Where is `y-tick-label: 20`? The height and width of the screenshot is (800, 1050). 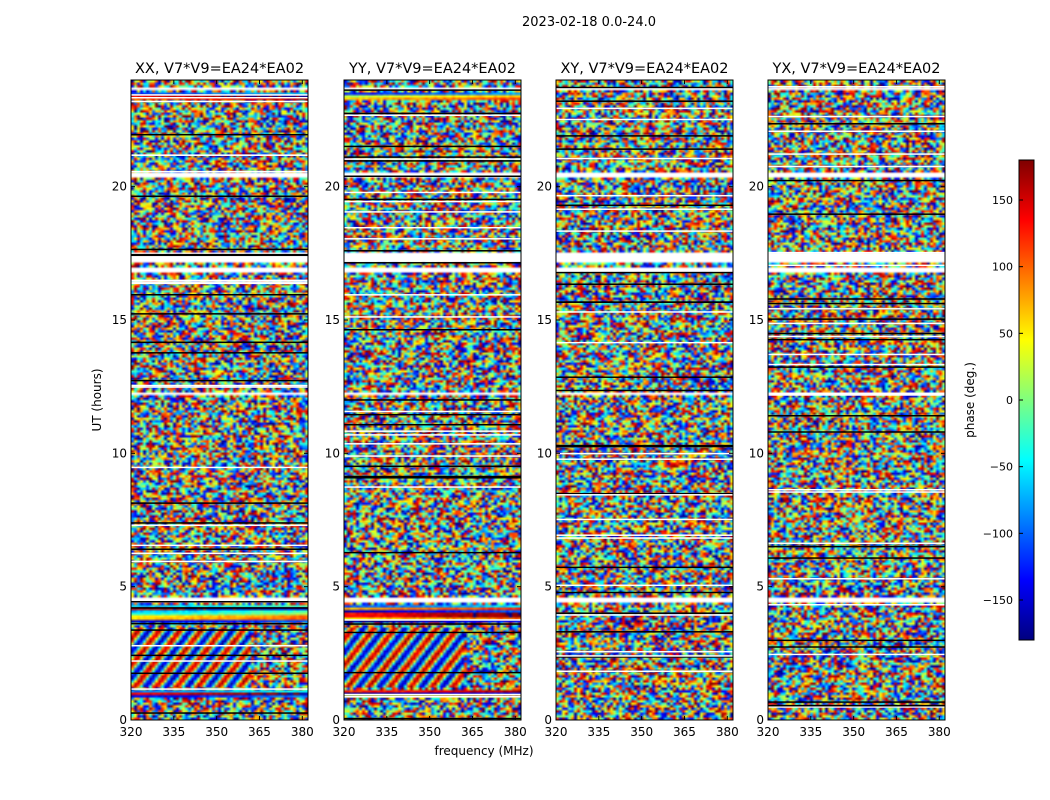
y-tick-label: 20 is located at coordinates (756, 187).